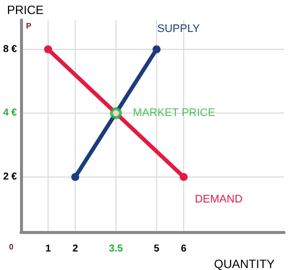 The height and width of the screenshot is (270, 300). I want to click on x-tick-label: 2, so click(75, 249).